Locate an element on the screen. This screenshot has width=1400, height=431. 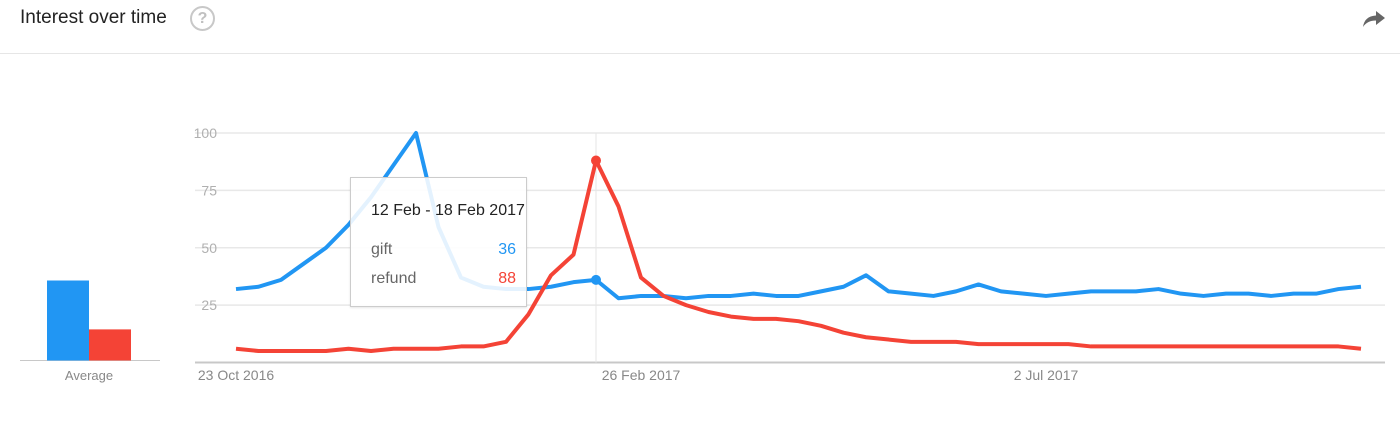
data-point-refund is located at coordinates (596, 160).